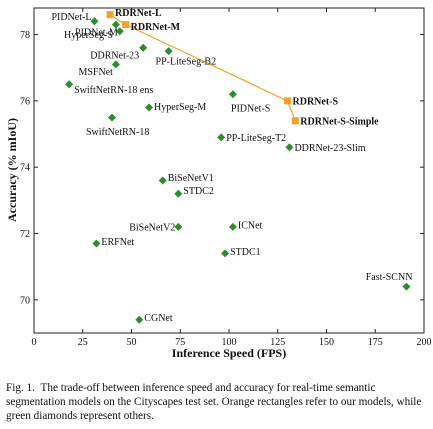 This screenshot has width=433, height=429. I want to click on x-tick-label-50: 50, so click(132, 342).